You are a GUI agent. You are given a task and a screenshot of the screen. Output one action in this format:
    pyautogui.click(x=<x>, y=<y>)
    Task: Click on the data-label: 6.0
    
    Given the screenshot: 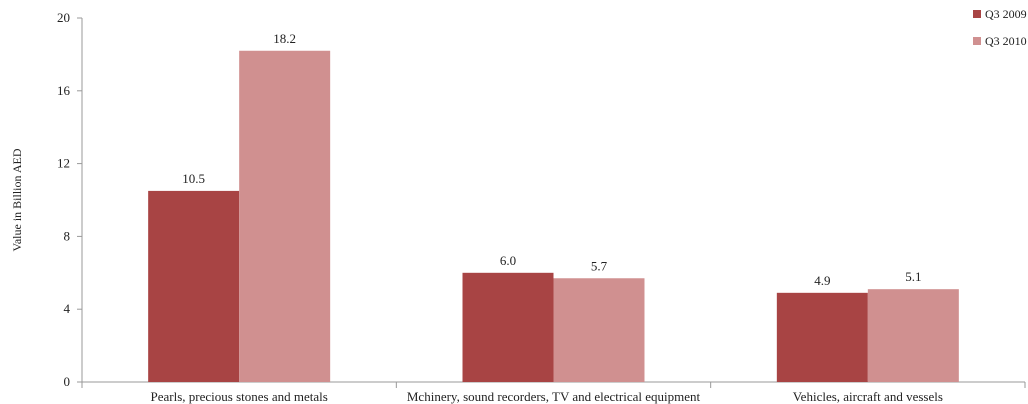 What is the action you would take?
    pyautogui.click(x=508, y=260)
    